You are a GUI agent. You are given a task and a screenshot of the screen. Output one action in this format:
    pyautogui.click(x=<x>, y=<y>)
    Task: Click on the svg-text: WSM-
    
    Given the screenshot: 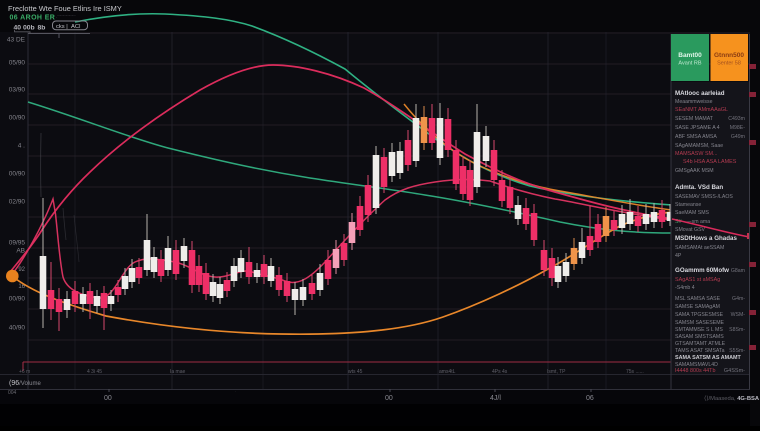 What is the action you would take?
    pyautogui.click(x=738, y=315)
    